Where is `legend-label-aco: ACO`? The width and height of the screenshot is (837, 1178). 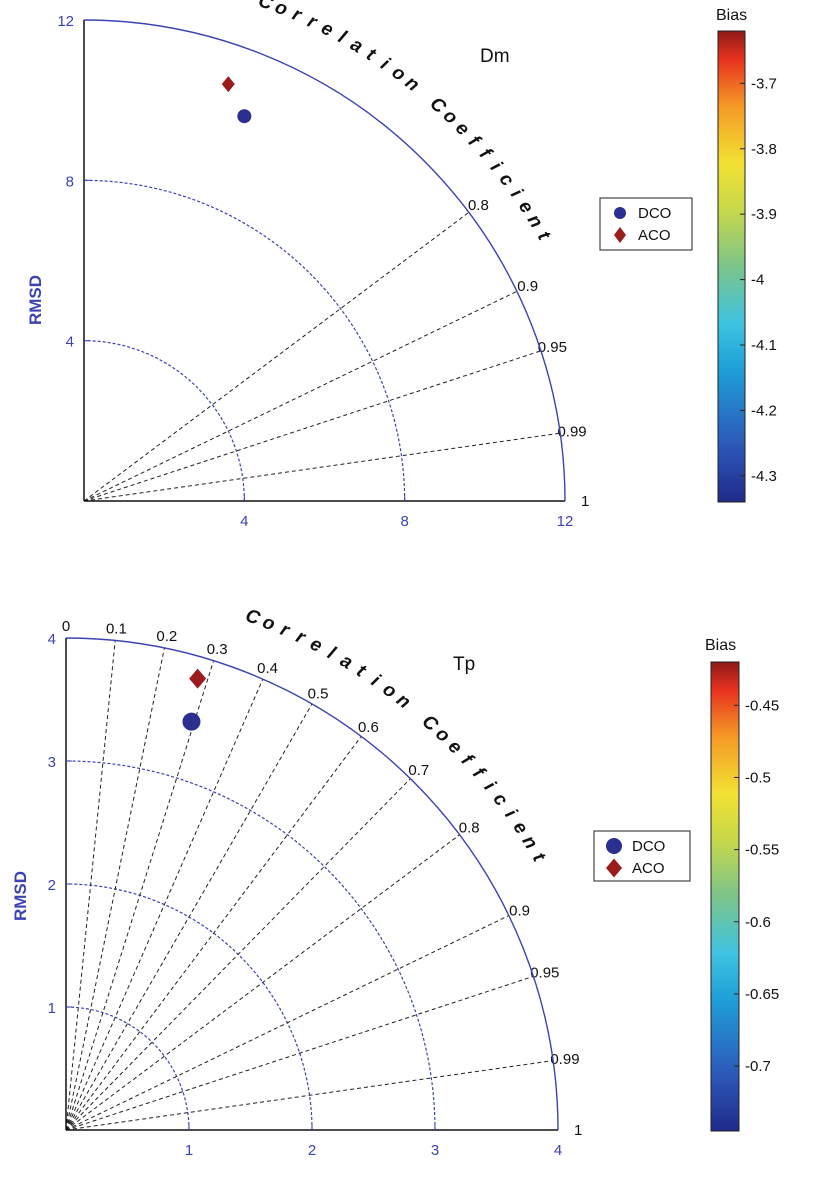
legend-label-aco: ACO is located at coordinates (648, 868).